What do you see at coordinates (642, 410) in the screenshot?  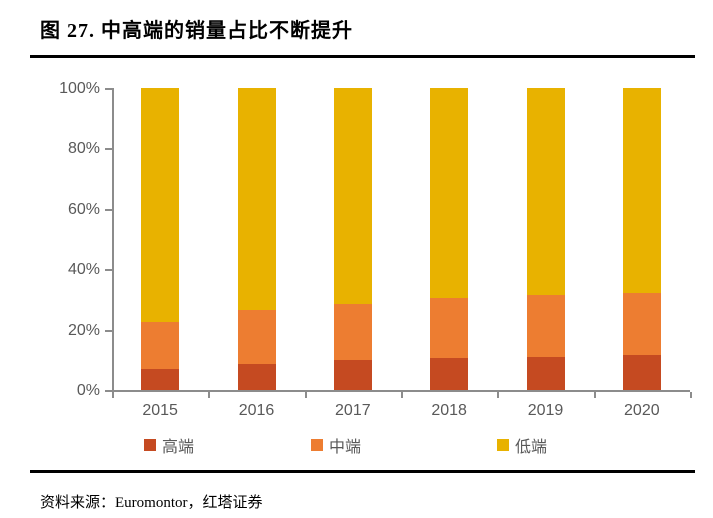 I see `x-axis-tick-label: 2020` at bounding box center [642, 410].